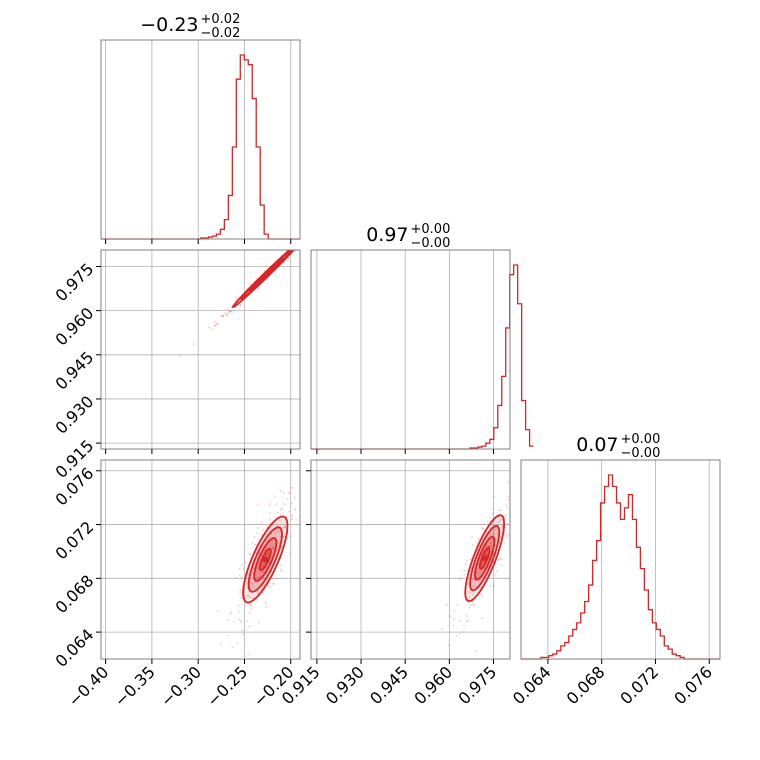  Describe the element at coordinates (478, 685) in the screenshot. I see `x-tick-label: 0.975` at that location.